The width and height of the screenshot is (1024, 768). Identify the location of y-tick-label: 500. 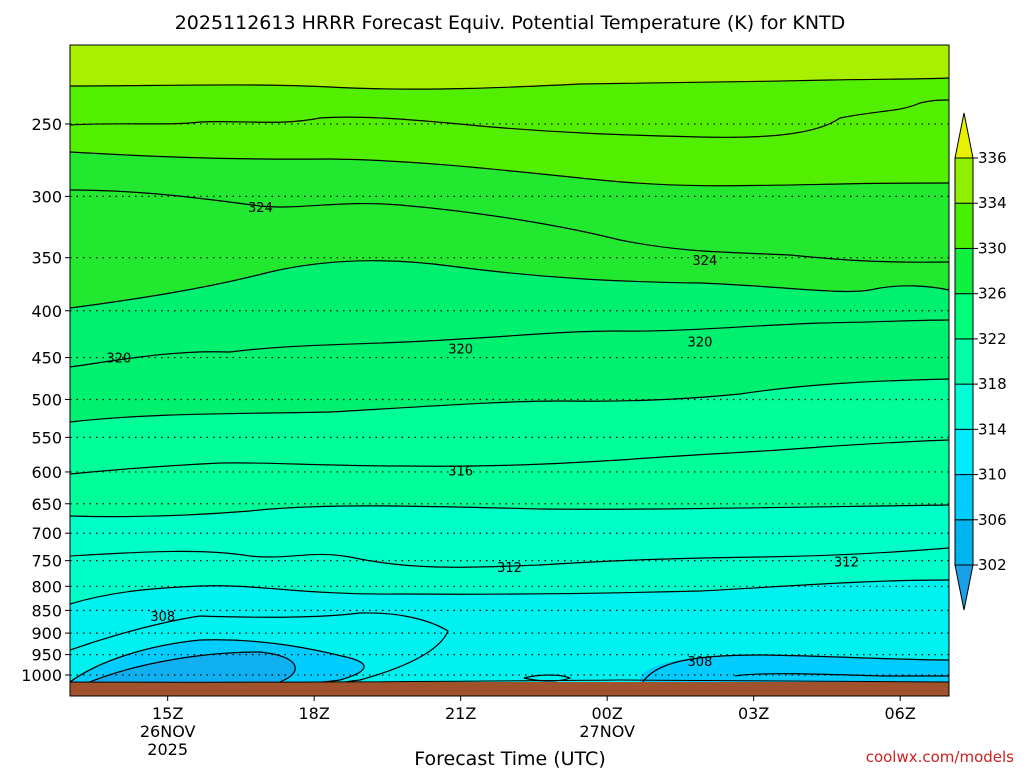
(46, 399).